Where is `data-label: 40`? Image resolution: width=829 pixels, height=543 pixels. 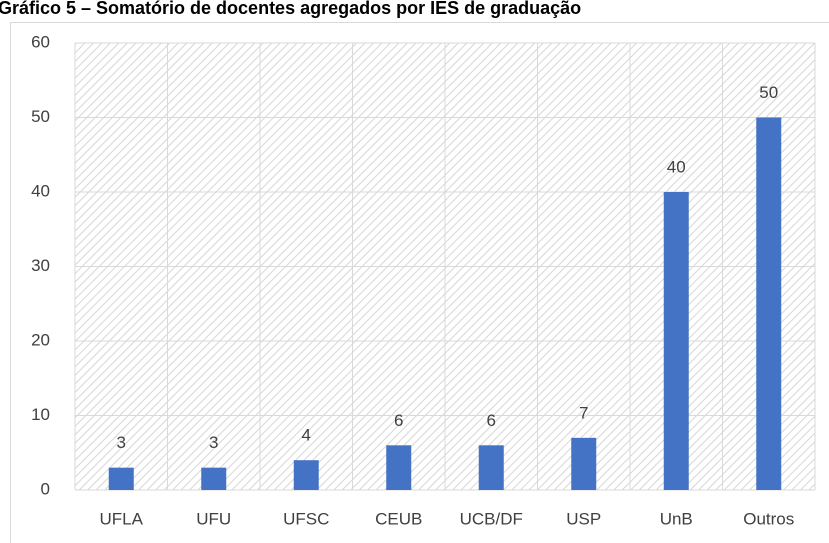
data-label: 40 is located at coordinates (676, 166).